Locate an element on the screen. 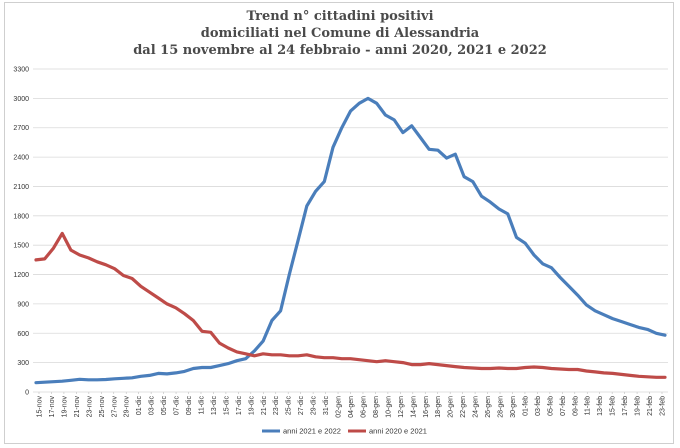  x-tick-label: 19-feb is located at coordinates (638, 406).